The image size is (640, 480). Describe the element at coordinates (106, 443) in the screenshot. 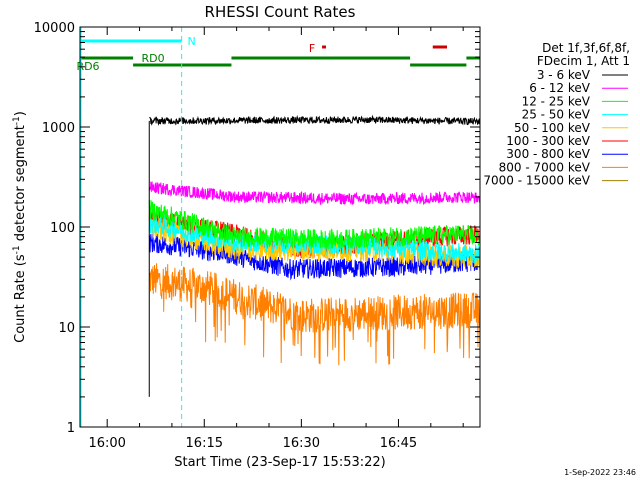

I see `x-tick-label: 16:00` at that location.